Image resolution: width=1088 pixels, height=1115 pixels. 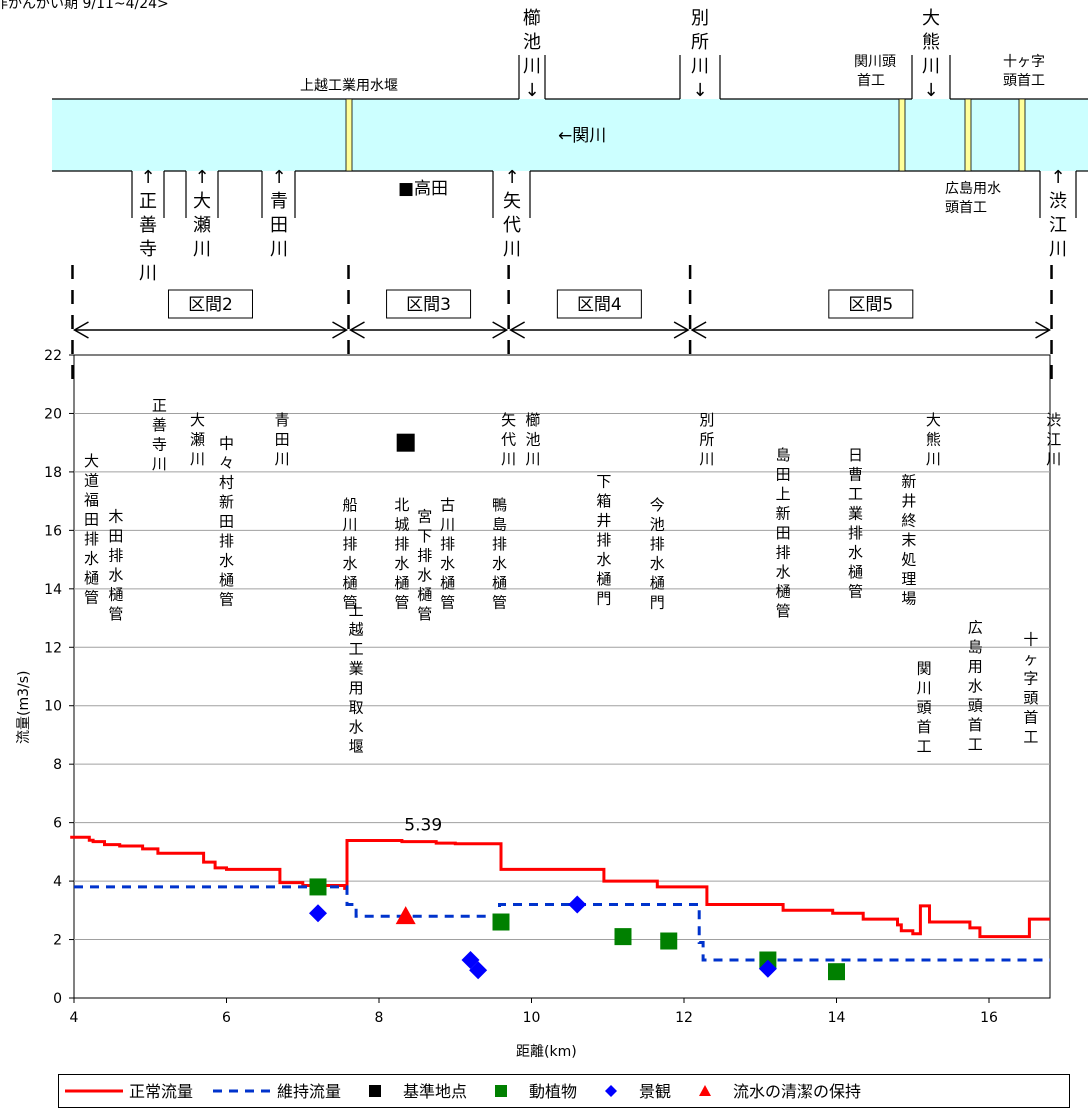 What do you see at coordinates (855, 523) in the screenshot?
I see `annotation-a19: 日曹工業排水樋管` at bounding box center [855, 523].